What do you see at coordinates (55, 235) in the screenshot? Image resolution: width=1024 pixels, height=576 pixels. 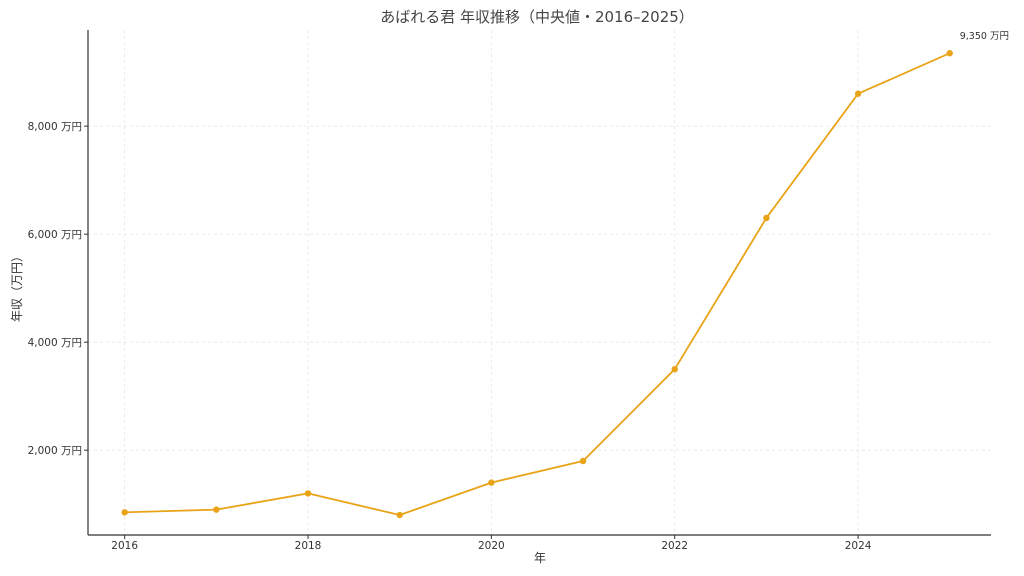 I see `y-tick-label: 6,000 万円` at bounding box center [55, 235].